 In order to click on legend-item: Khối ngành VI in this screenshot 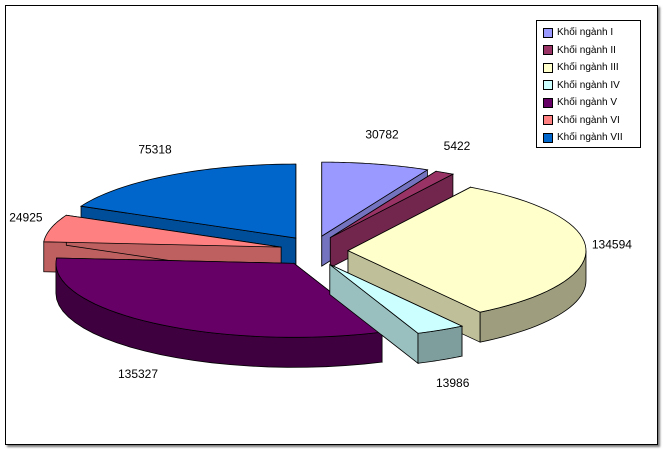, I will do `click(591, 121)`.